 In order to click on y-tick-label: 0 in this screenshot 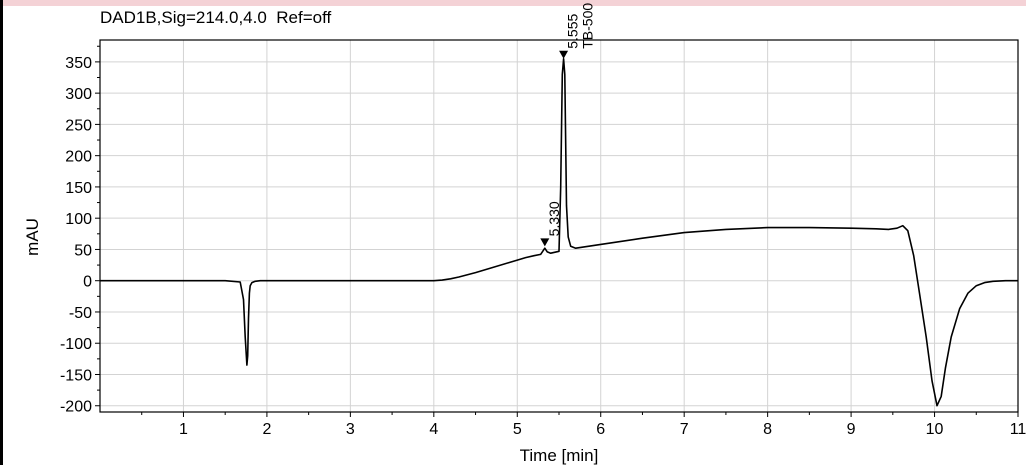, I will do `click(87, 282)`.